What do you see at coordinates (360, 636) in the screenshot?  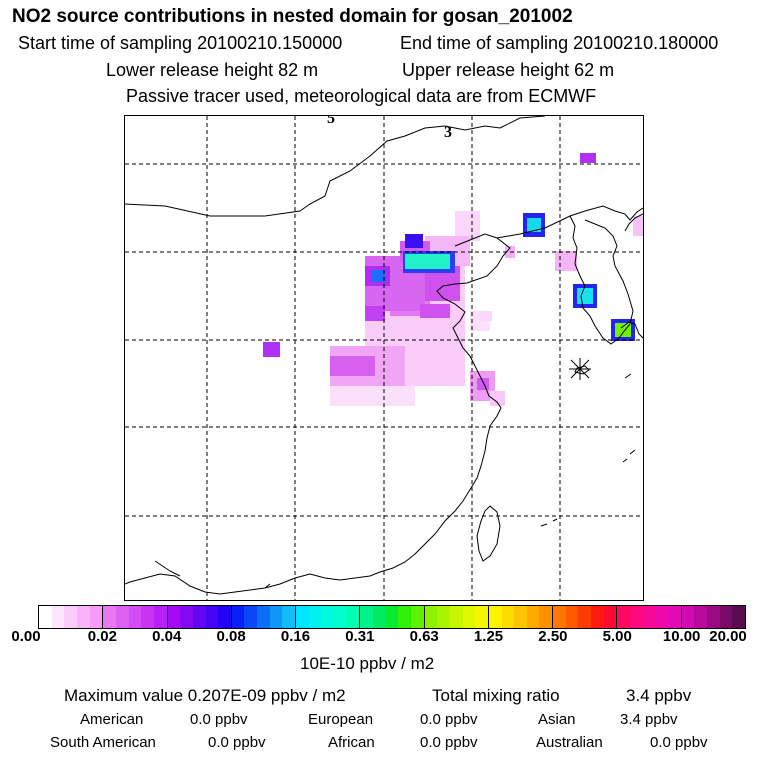 I see `colorbar-tick-label: 0.31` at bounding box center [360, 636].